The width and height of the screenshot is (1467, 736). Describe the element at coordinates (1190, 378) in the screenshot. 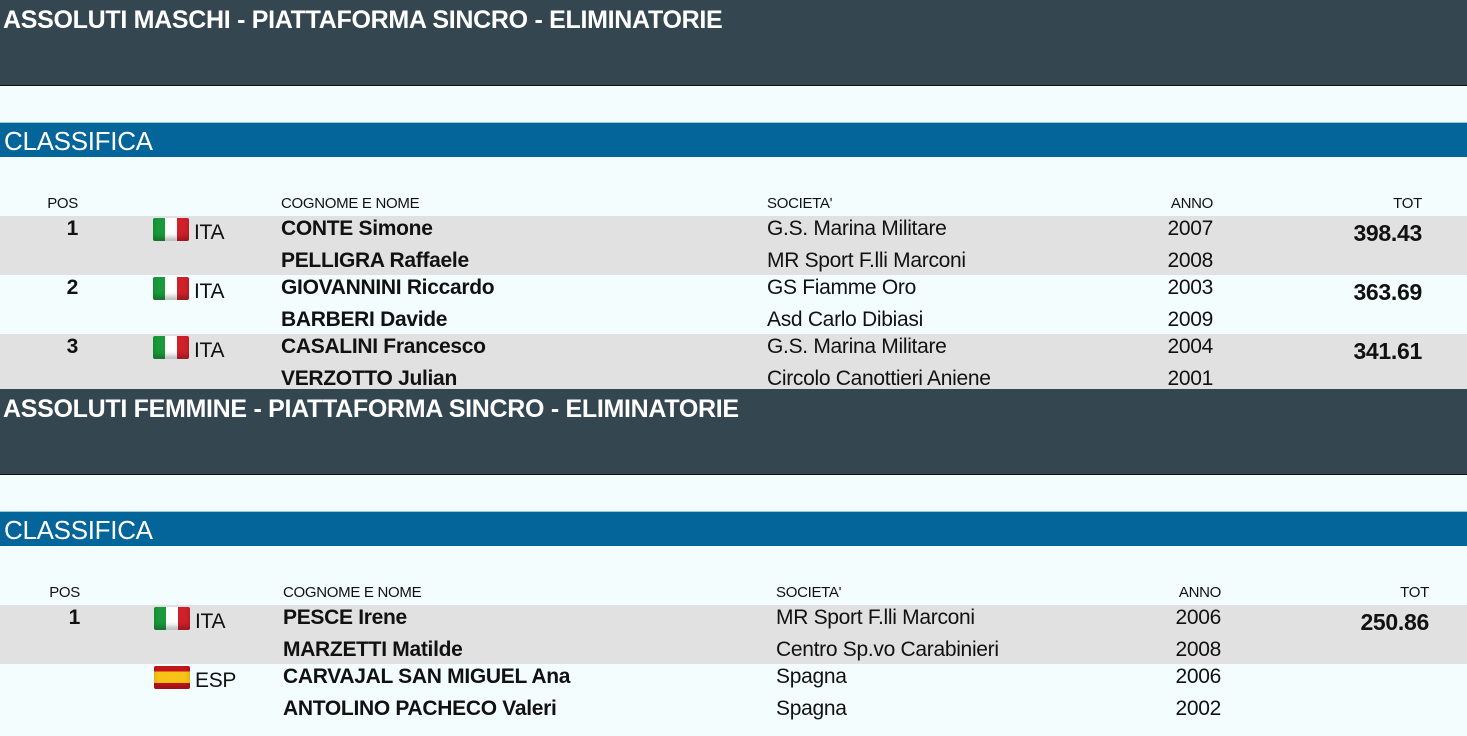

I see `athlete-year: 2001` at that location.